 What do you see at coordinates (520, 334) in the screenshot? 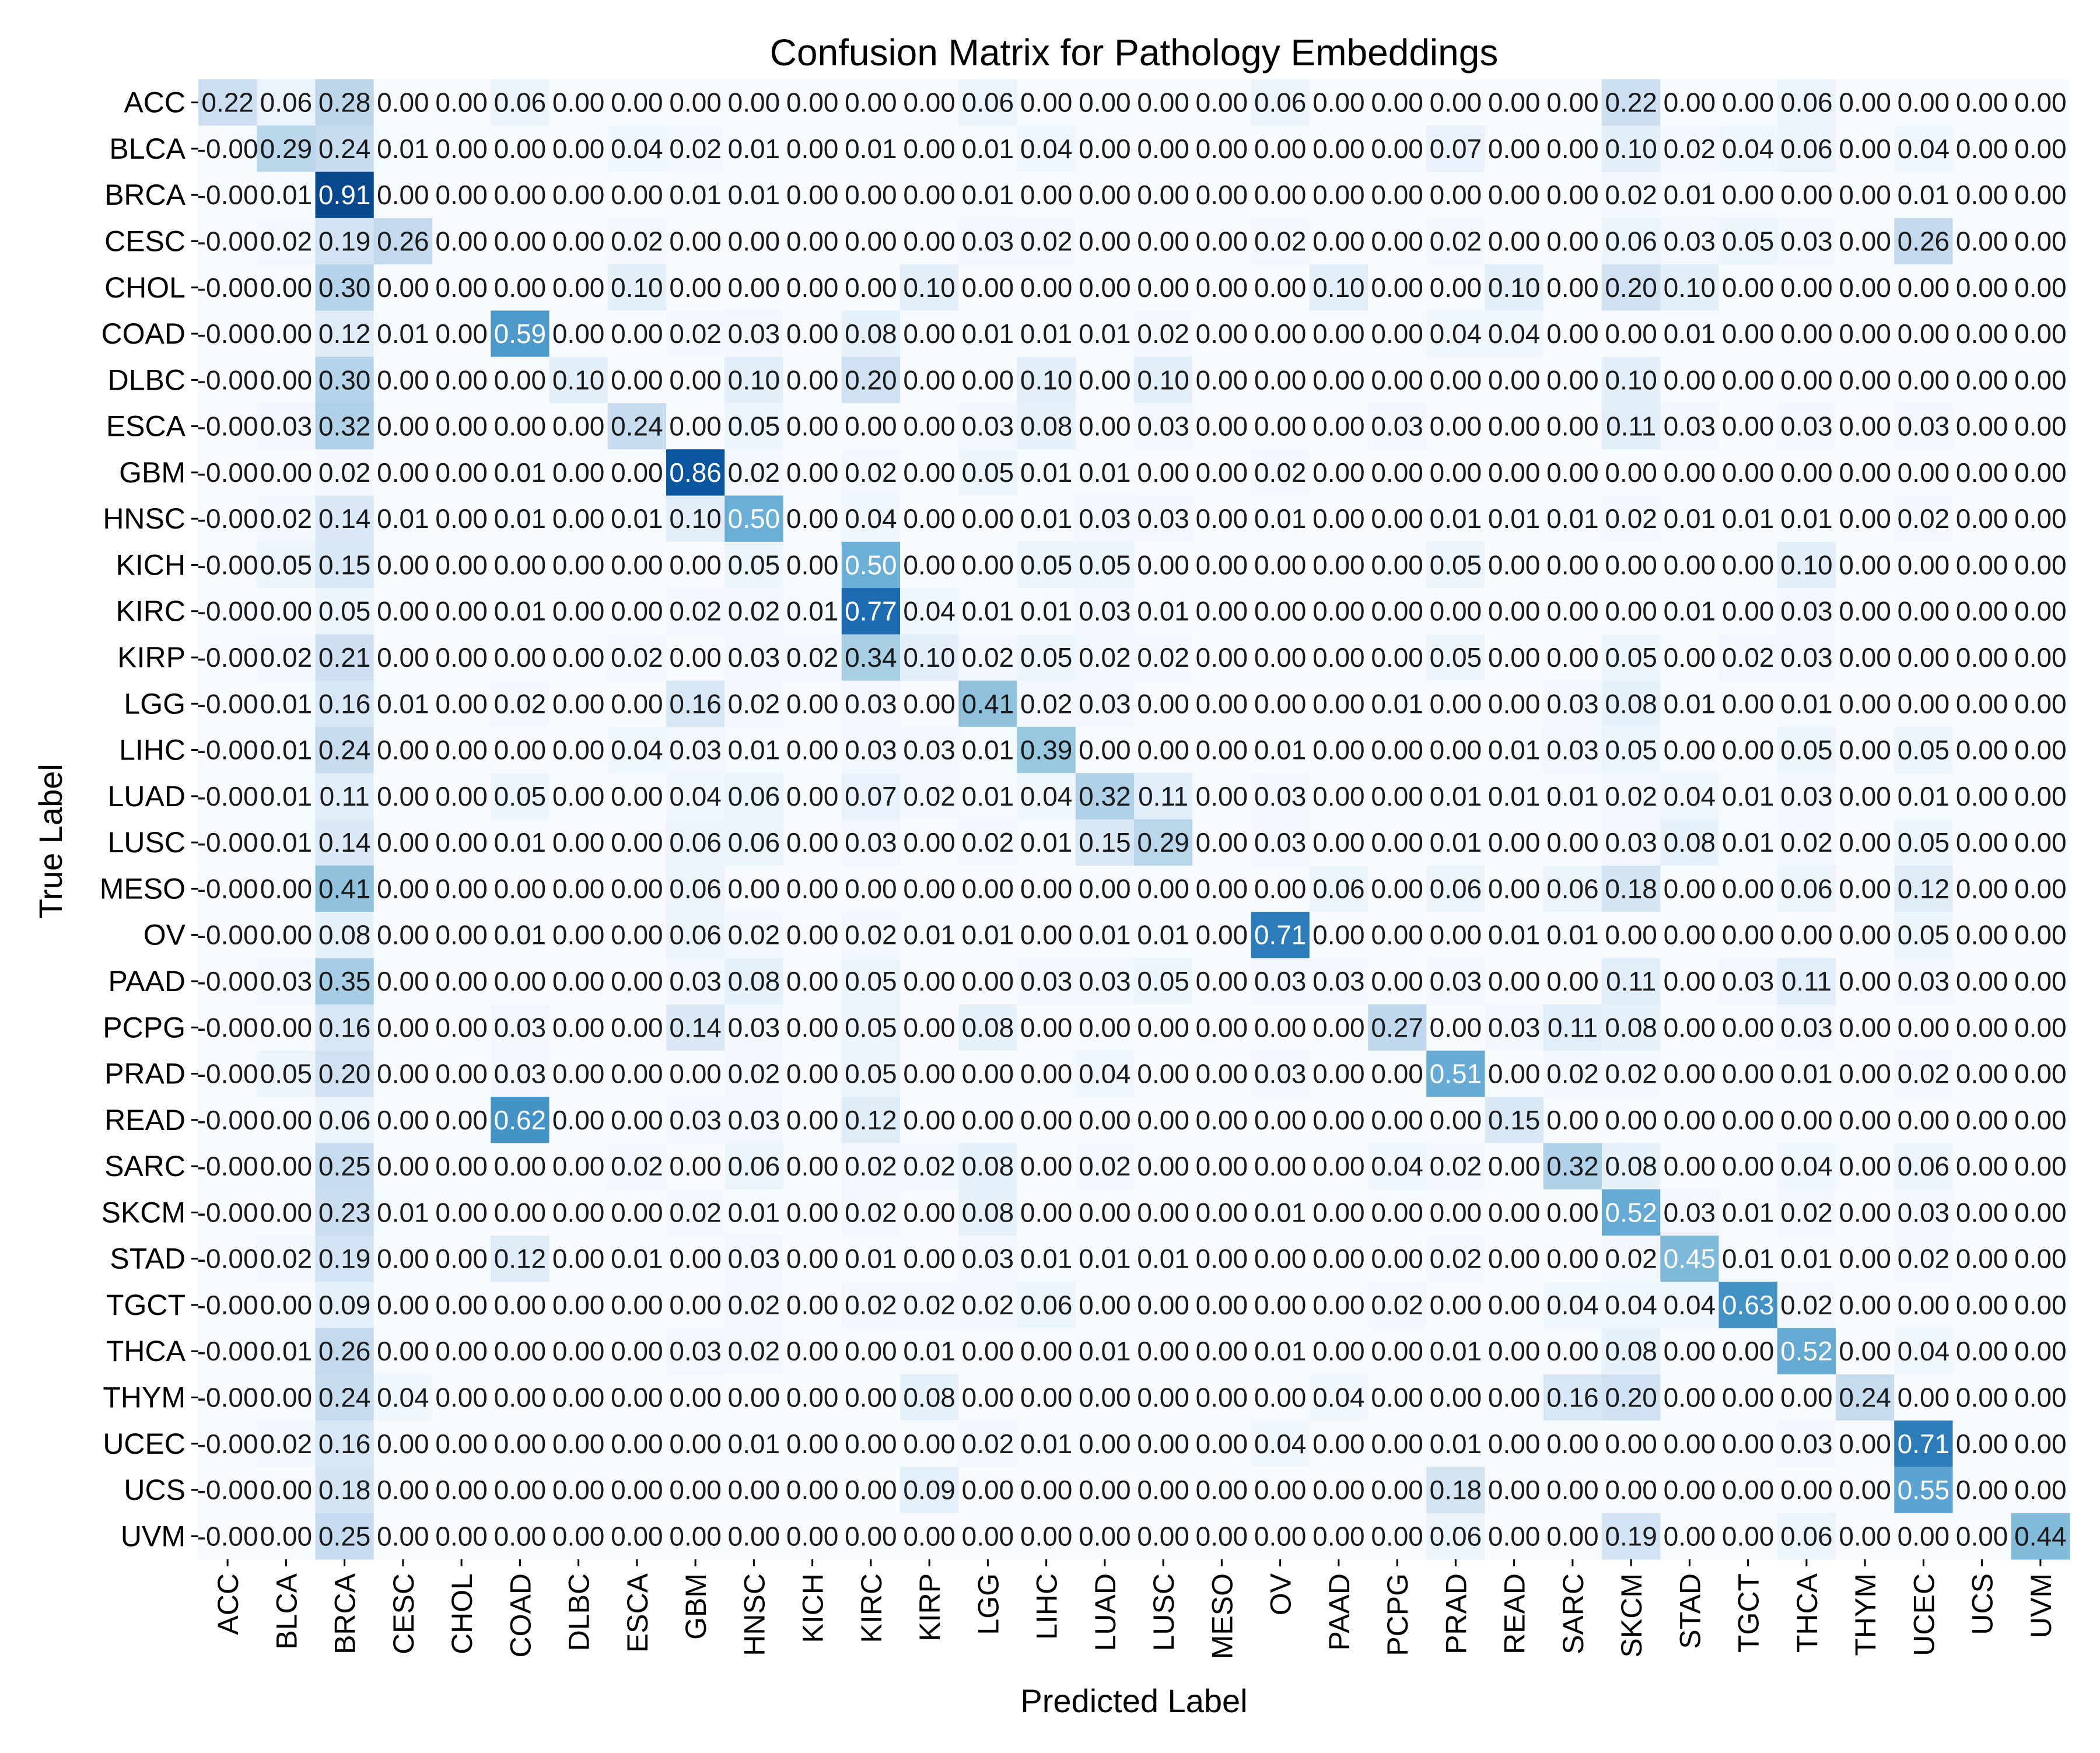
I see `cell-value-label: 0.59` at bounding box center [520, 334].